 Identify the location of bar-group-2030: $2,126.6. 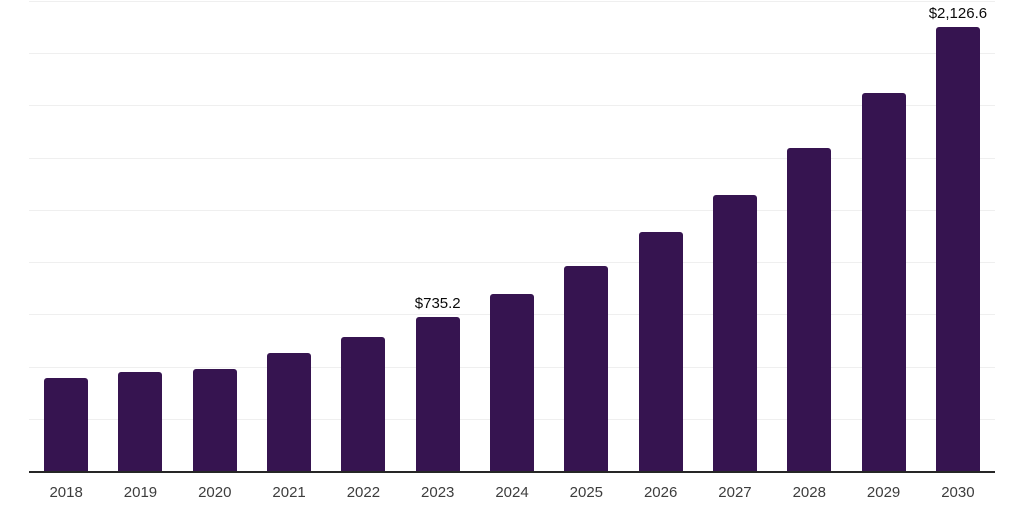
(958, 236).